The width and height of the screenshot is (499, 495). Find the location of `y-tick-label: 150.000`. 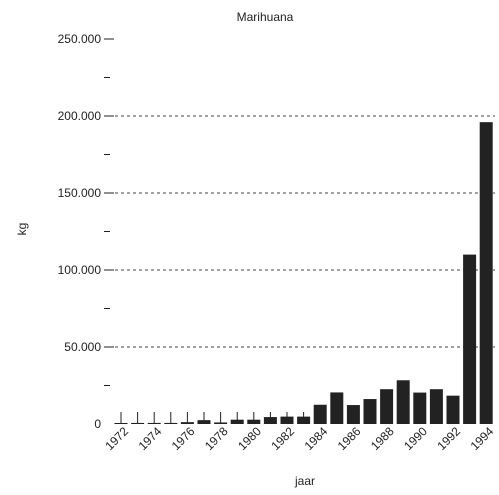

y-tick-label: 150.000 is located at coordinates (80, 193).